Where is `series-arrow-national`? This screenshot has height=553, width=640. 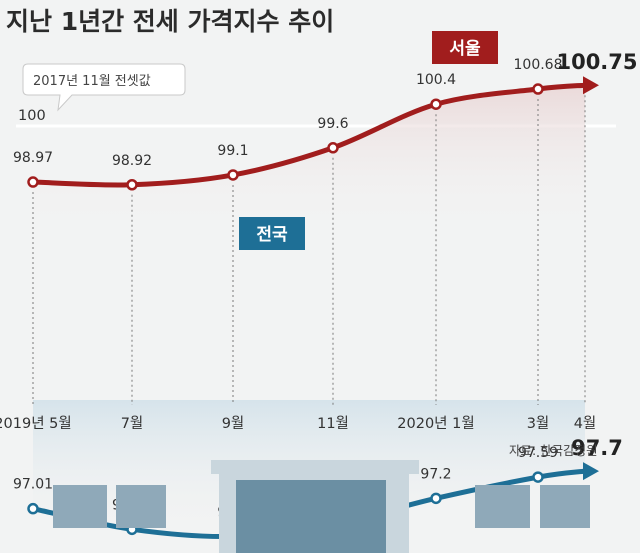 series-arrow-national is located at coordinates (591, 471).